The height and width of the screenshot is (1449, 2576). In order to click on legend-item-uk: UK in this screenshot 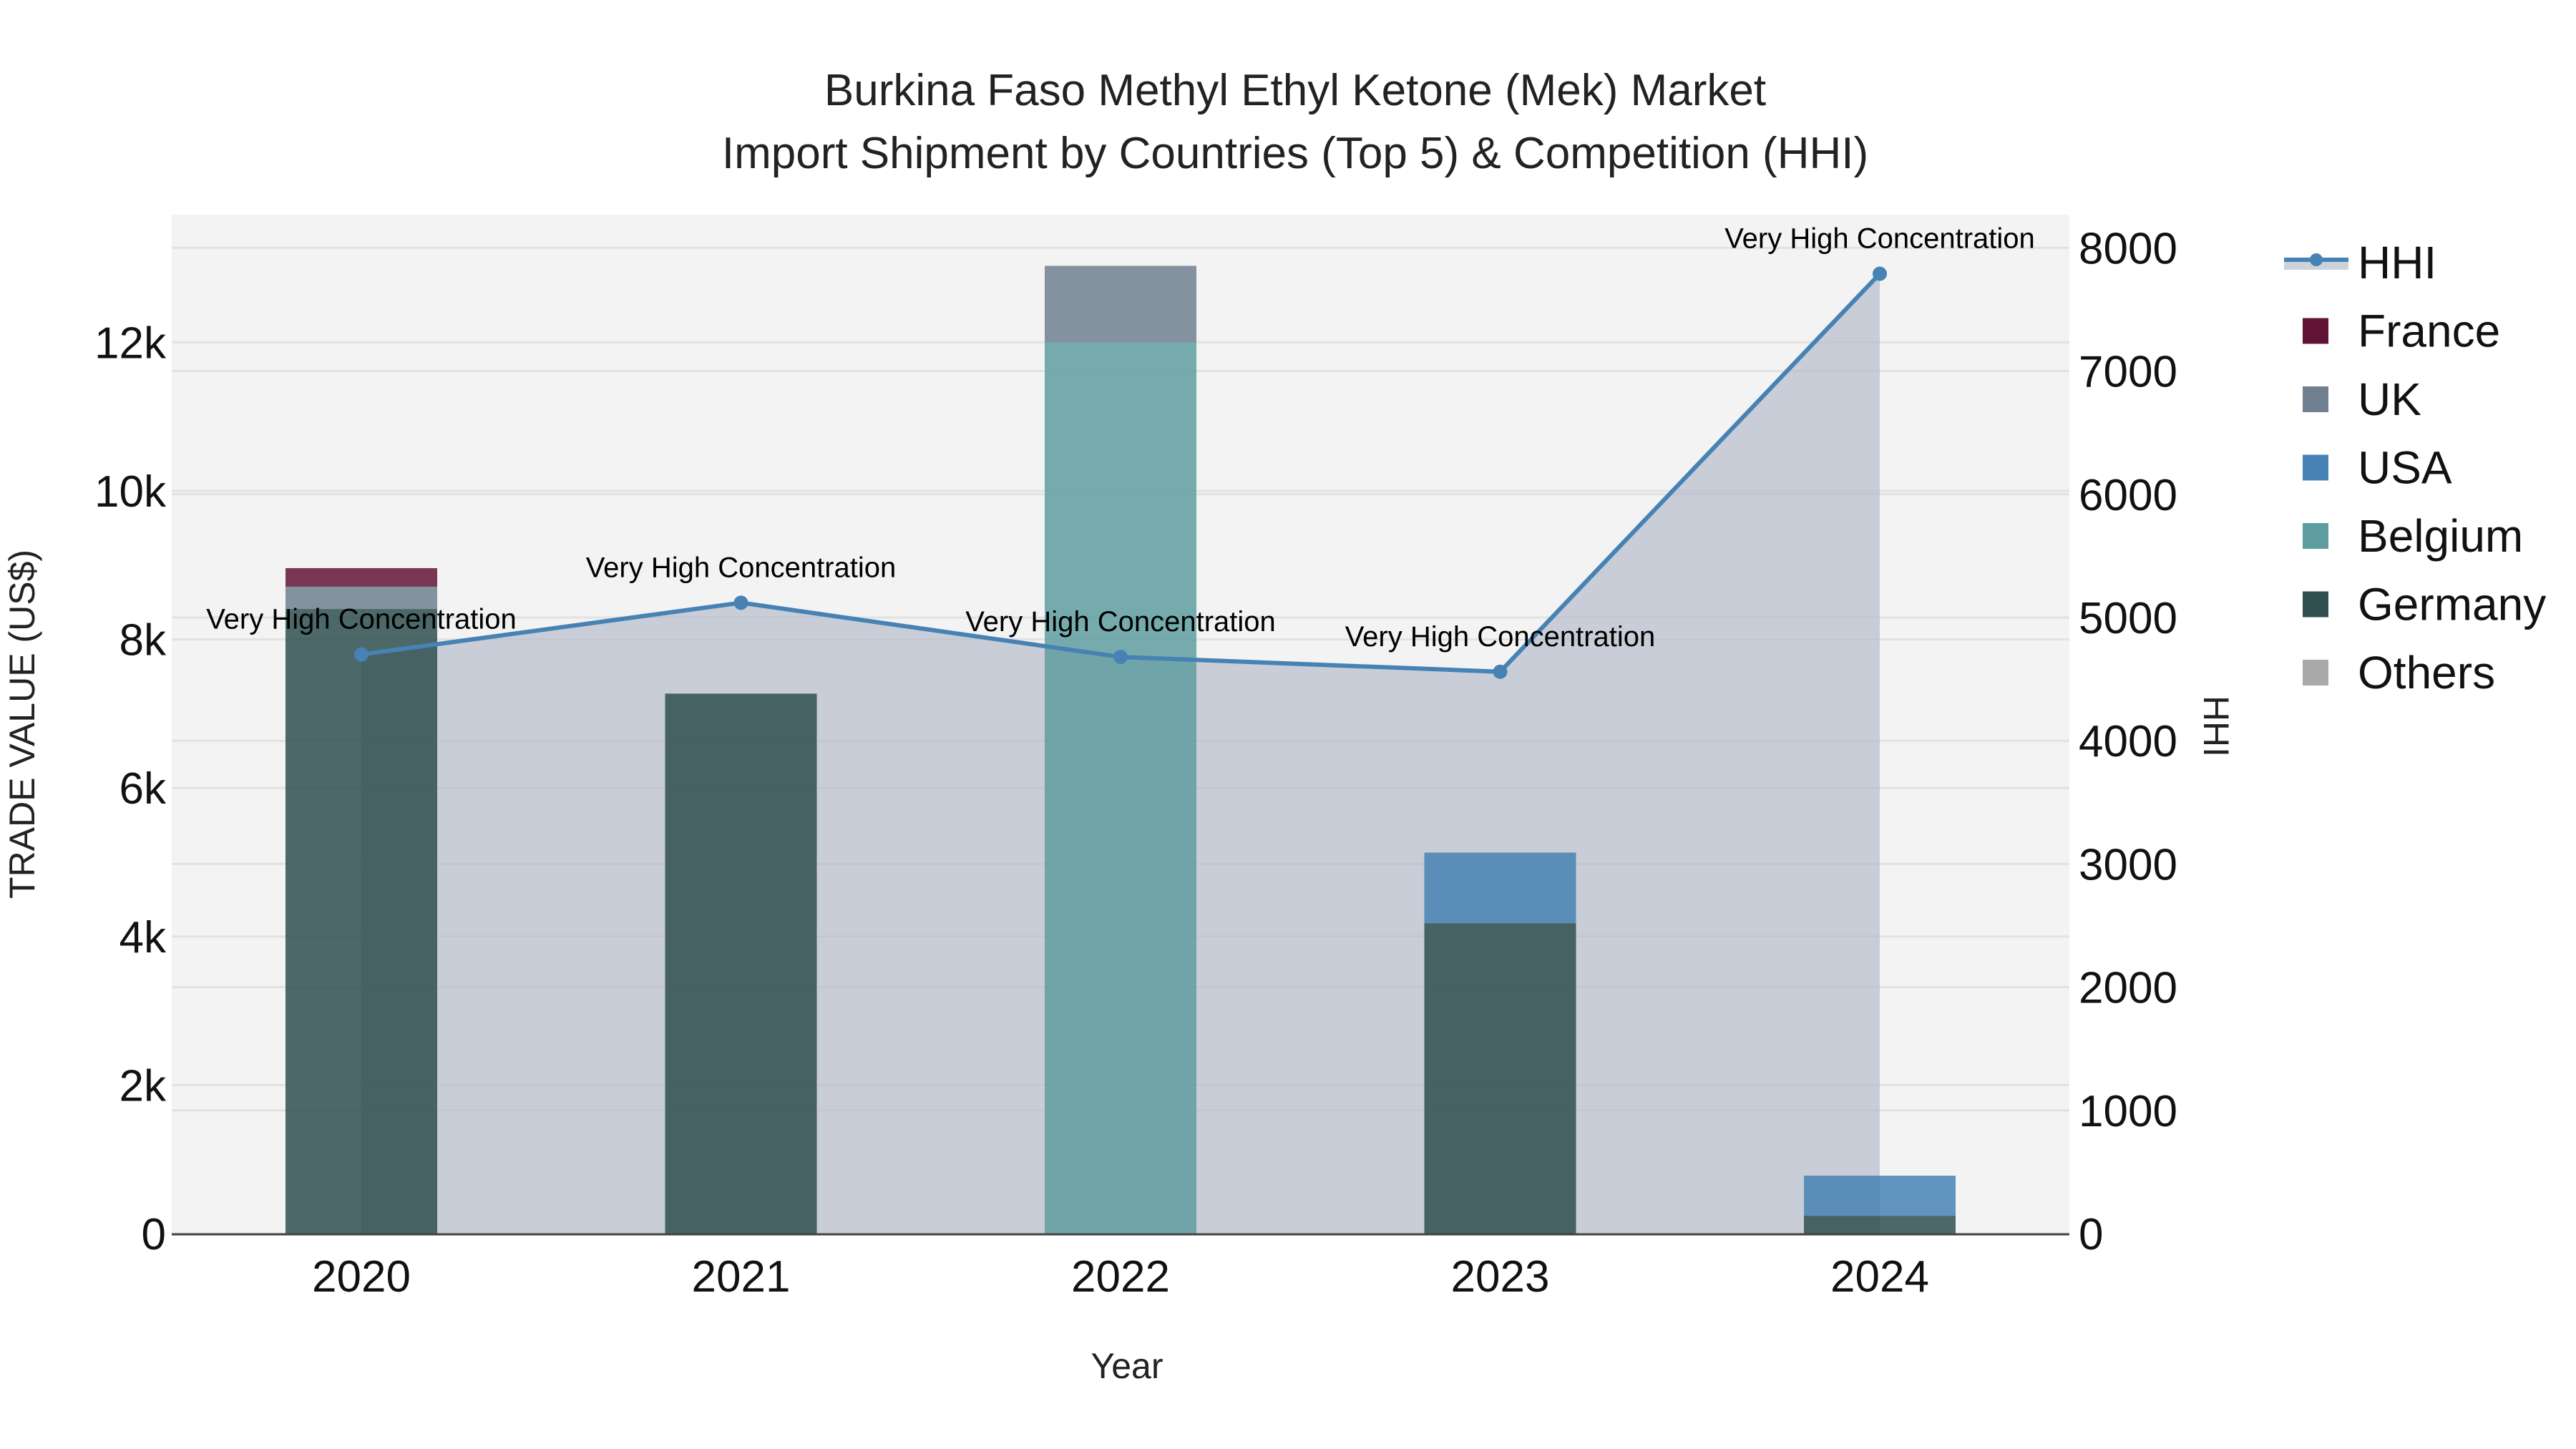, I will do `click(2362, 399)`.